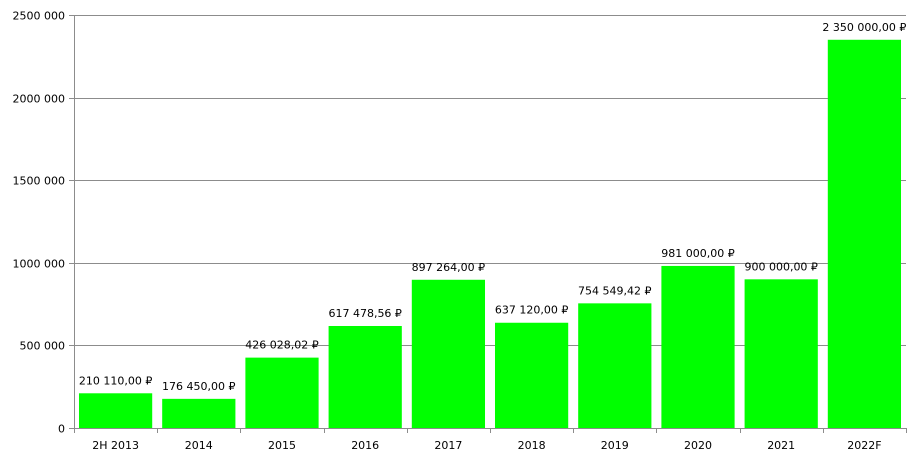  Describe the element at coordinates (448, 445) in the screenshot. I see `x-tick-label: 2017` at that location.